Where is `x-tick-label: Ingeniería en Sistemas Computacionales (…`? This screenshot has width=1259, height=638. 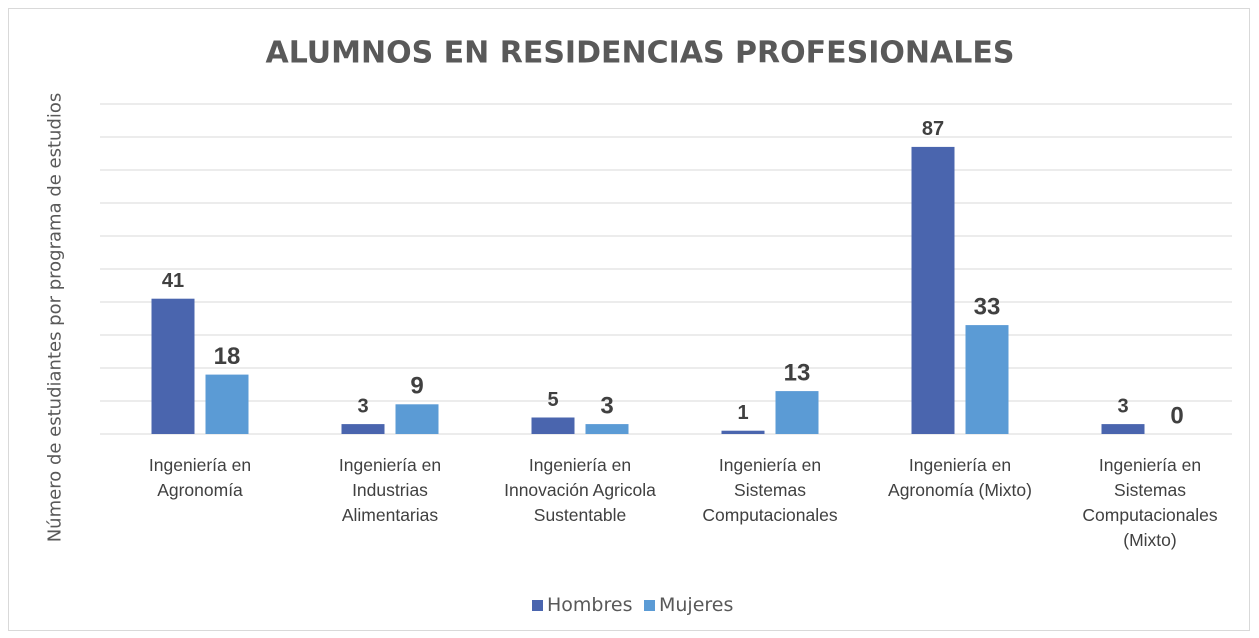
x-tick-label: Ingeniería en Sistemas Computacionales (… is located at coordinates (1150, 502).